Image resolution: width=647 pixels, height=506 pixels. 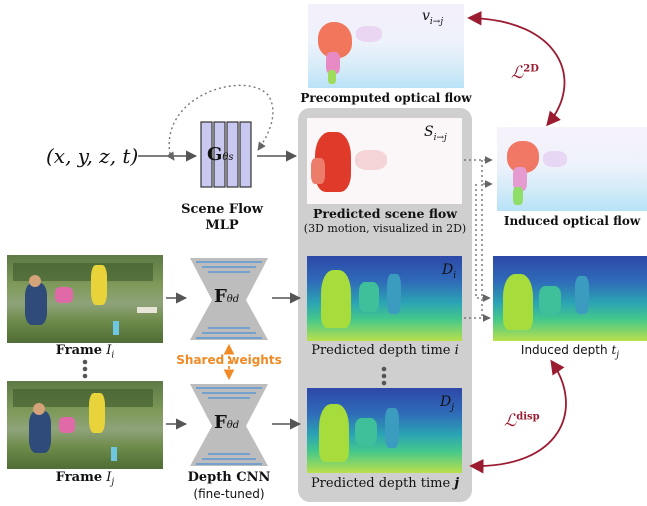 I want to click on depth-j-tag: Dj, so click(x=447, y=403).